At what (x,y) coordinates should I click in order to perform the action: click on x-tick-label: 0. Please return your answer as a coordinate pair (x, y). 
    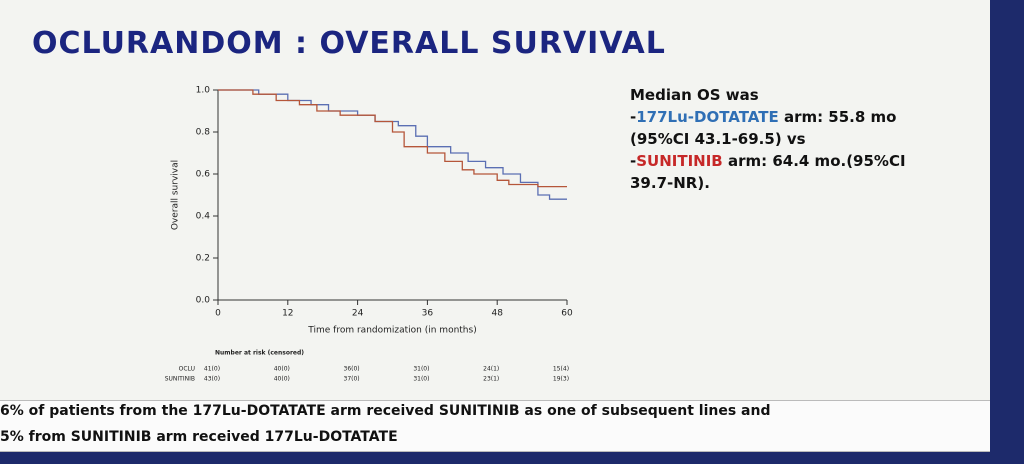
    Looking at the image, I should click on (218, 314).